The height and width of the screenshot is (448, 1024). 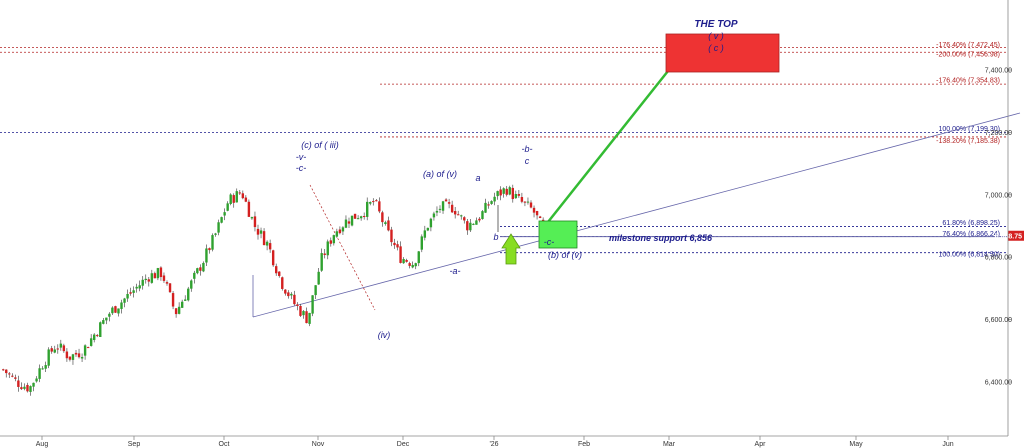 I want to click on wave-label: -c-, so click(x=301, y=168).